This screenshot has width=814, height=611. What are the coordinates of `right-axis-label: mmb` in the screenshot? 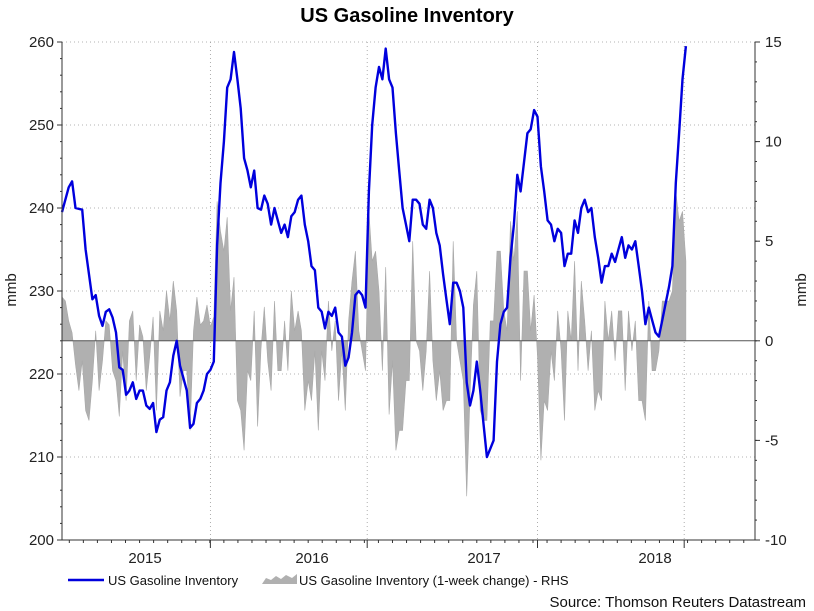 It's located at (801, 289).